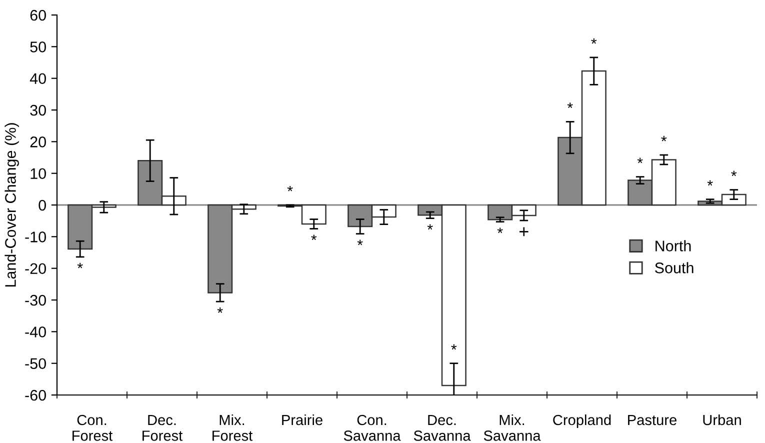 Image resolution: width=765 pixels, height=443 pixels. What do you see at coordinates (512, 427) in the screenshot?
I see `x-tick-label: Mix. Savanna` at bounding box center [512, 427].